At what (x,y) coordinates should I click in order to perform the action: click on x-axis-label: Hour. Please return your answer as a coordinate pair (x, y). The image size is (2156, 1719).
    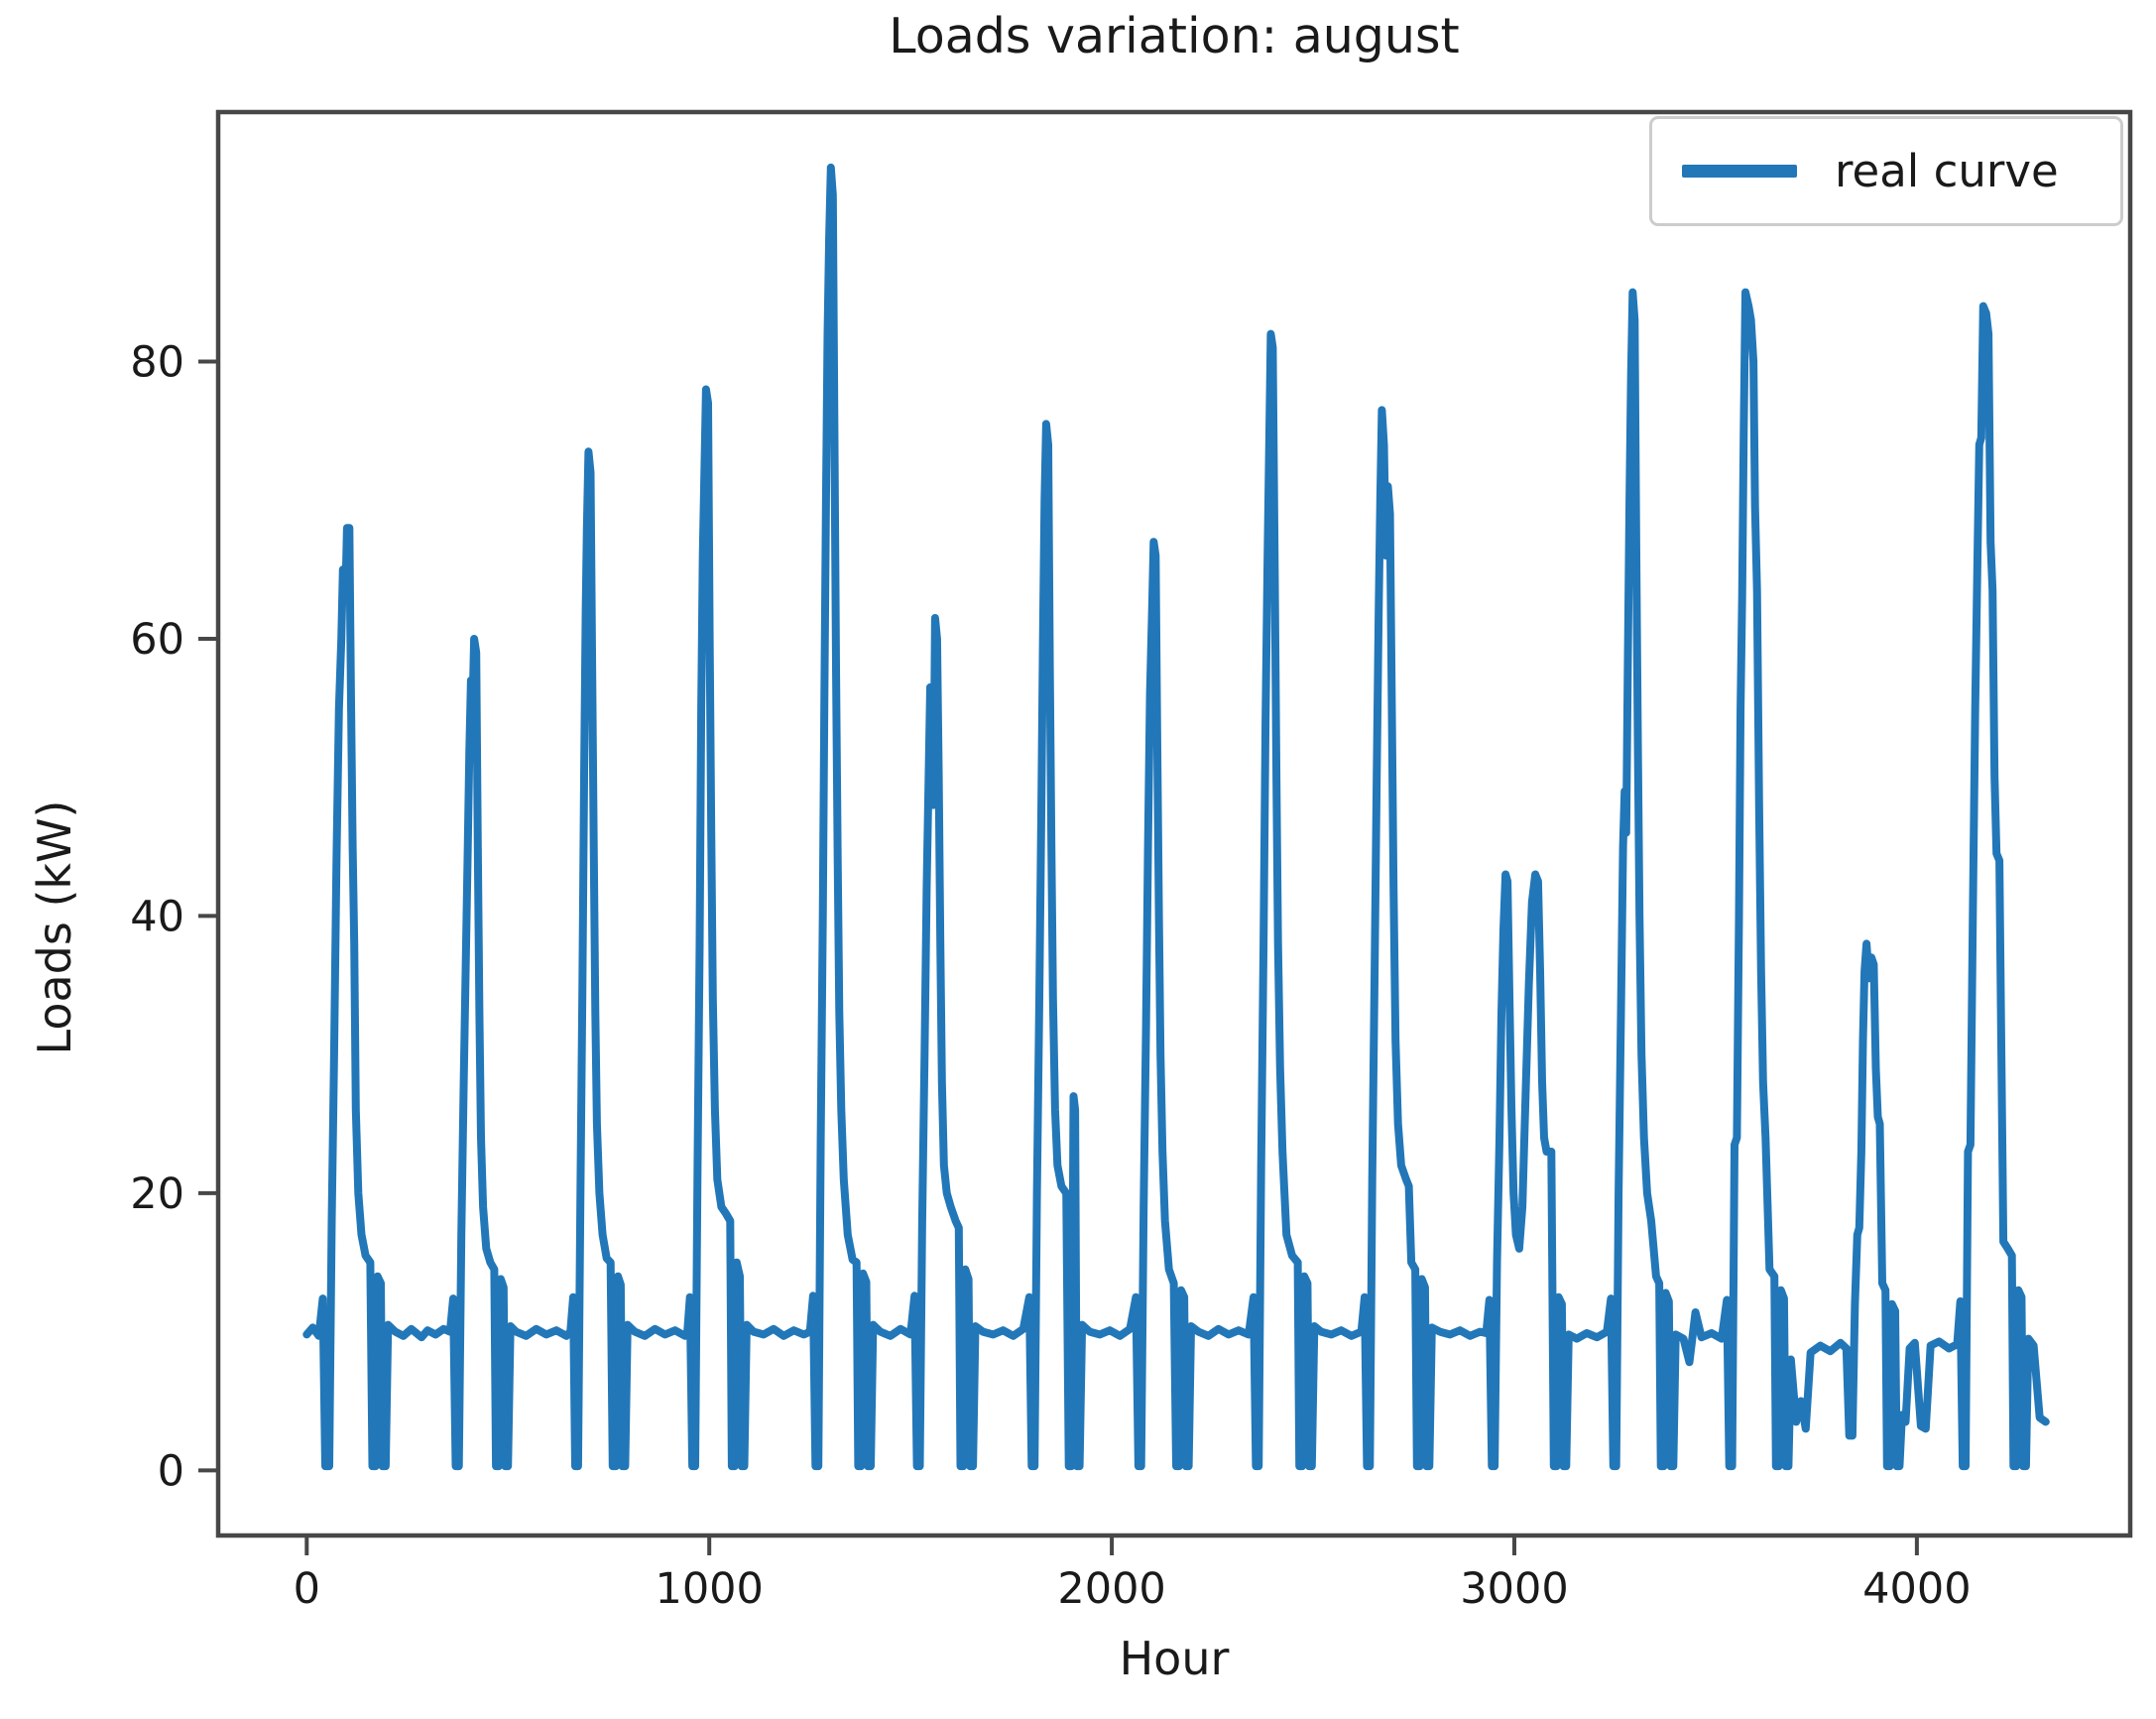
    Looking at the image, I should click on (1174, 1658).